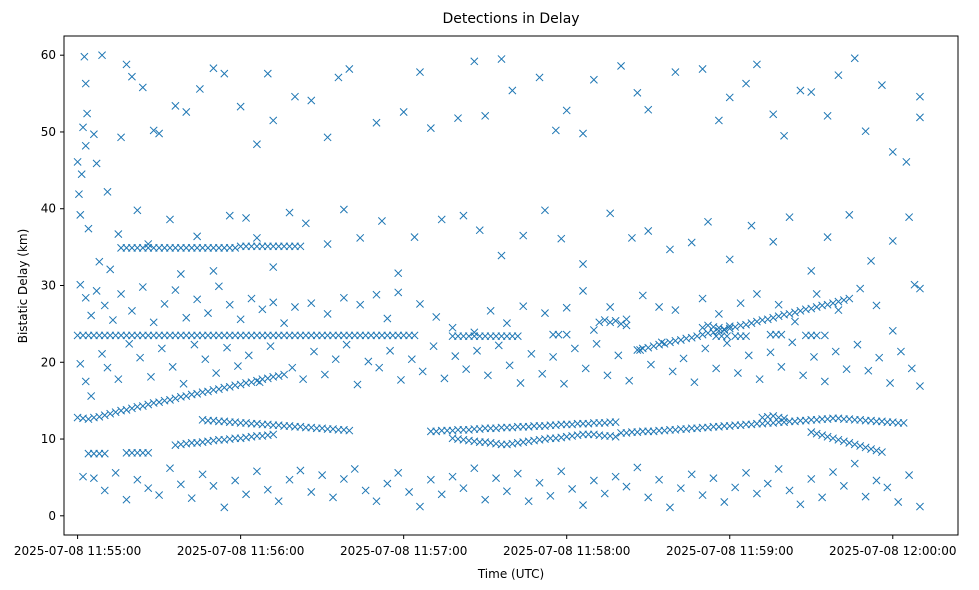 Image resolution: width=979 pixels, height=590 pixels. I want to click on y-tick-label: 50, so click(48, 132).